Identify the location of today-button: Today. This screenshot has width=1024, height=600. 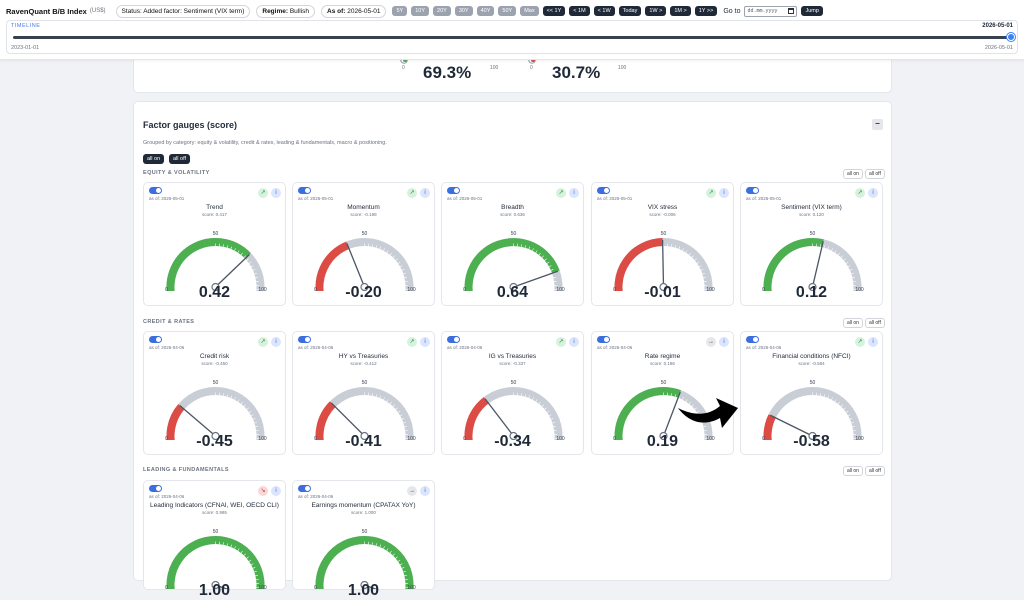
(630, 11).